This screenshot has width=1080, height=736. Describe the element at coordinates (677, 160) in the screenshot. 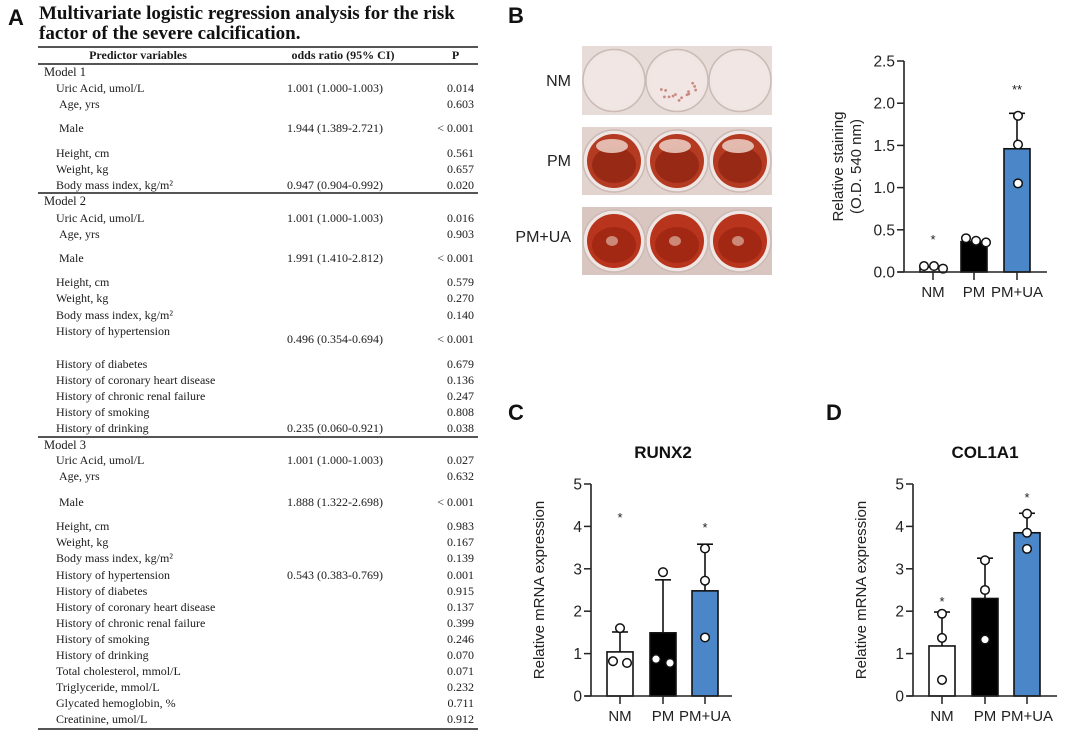

I see `alizarin-red-well-photos` at that location.